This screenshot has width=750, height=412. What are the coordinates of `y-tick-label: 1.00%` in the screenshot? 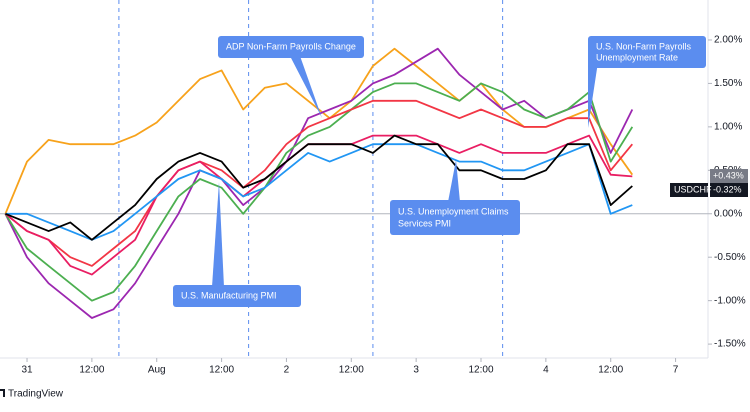 It's located at (728, 127).